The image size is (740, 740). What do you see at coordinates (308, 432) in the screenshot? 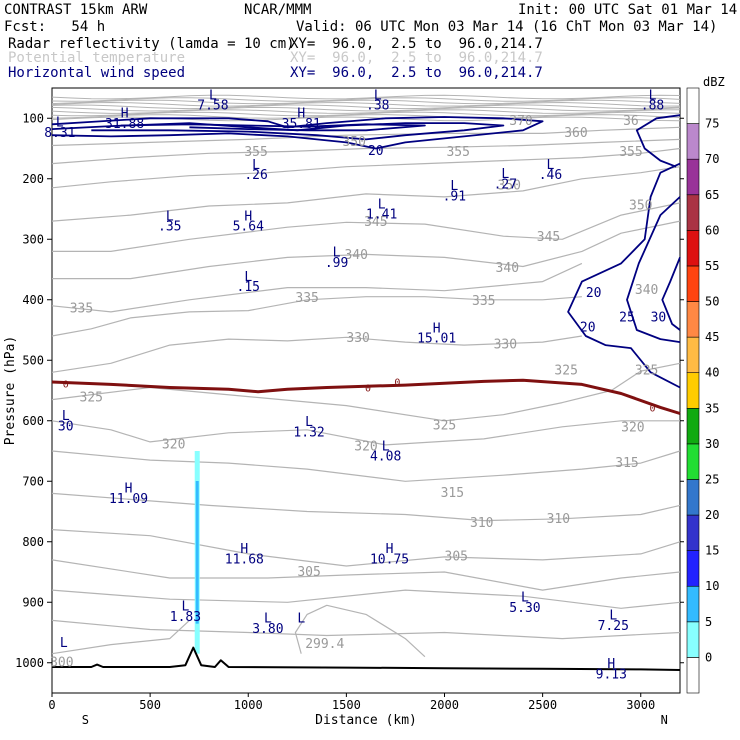
I see `extremum-value: 1.32` at bounding box center [308, 432].